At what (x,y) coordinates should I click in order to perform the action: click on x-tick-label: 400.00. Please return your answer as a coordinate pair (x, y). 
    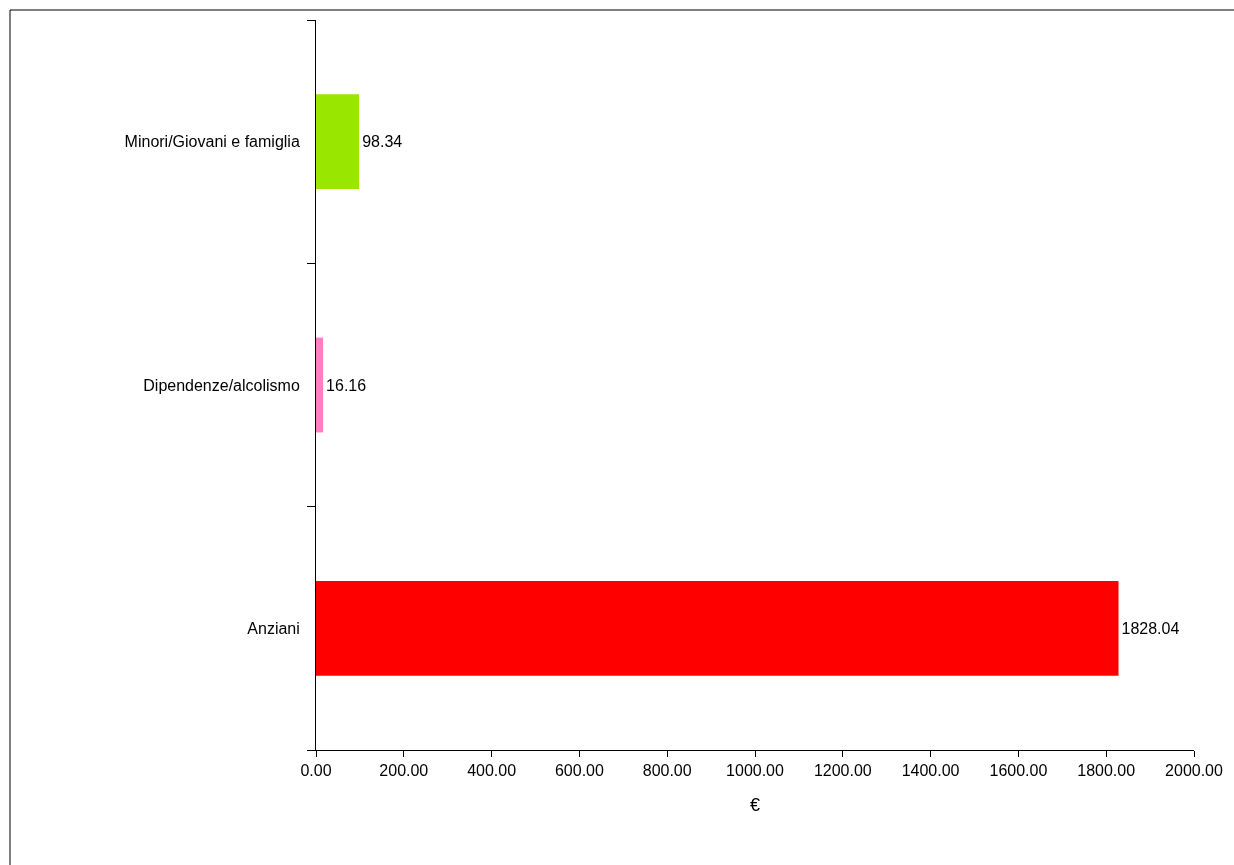
    Looking at the image, I should click on (492, 771).